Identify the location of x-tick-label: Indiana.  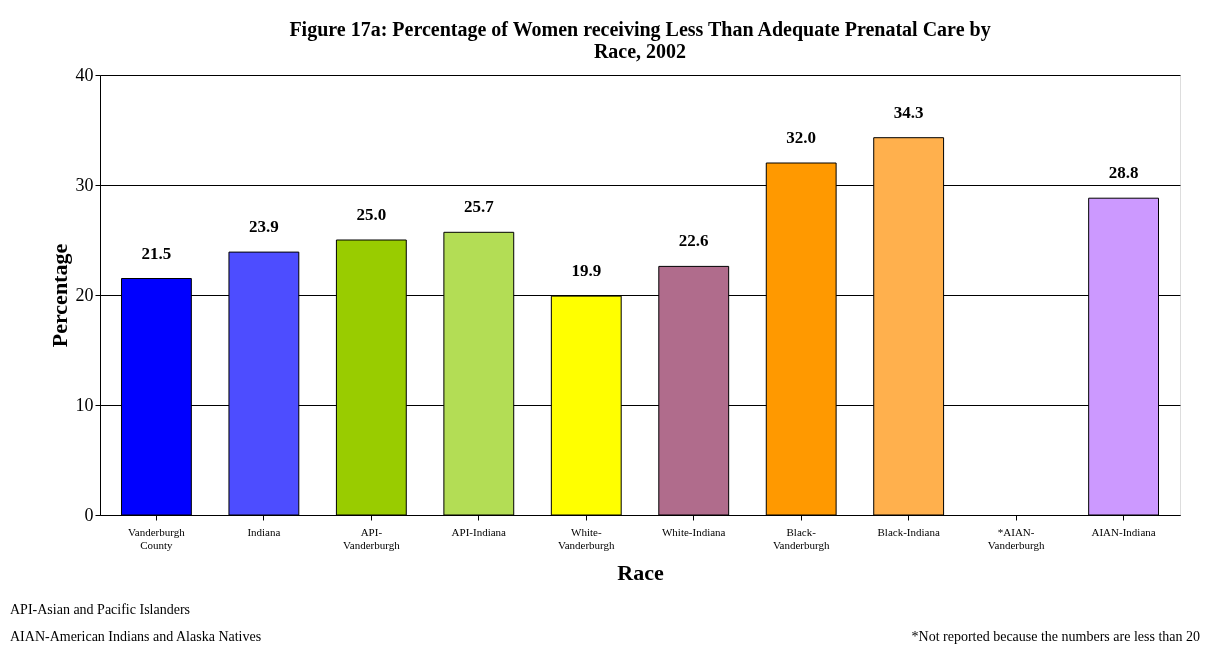
(264, 531).